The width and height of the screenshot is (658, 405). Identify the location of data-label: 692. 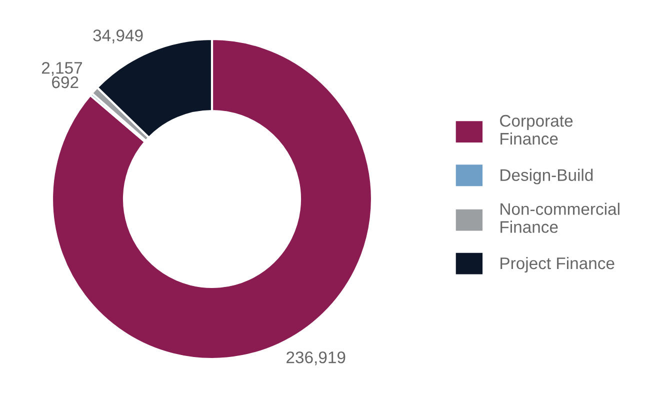
(65, 82).